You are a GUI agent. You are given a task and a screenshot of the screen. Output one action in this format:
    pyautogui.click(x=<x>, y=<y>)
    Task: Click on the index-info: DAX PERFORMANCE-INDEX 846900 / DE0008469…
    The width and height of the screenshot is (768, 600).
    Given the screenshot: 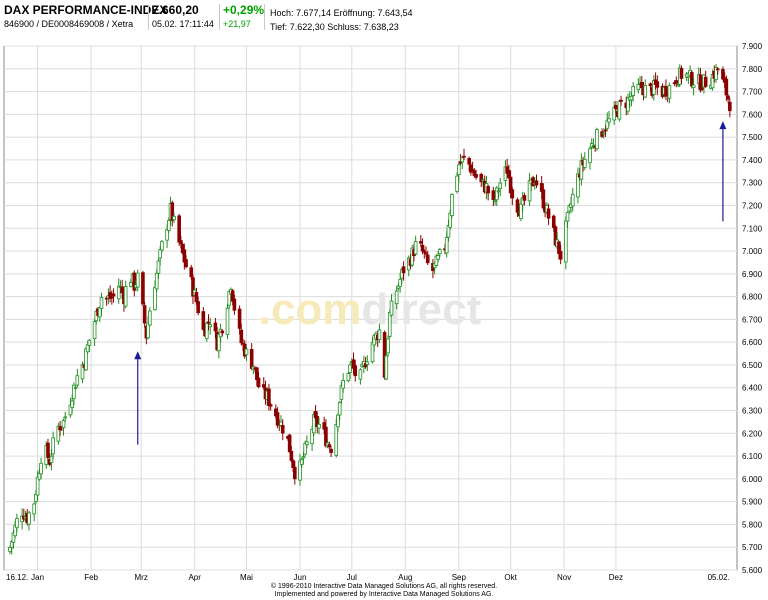 What is the action you would take?
    pyautogui.click(x=85, y=17)
    